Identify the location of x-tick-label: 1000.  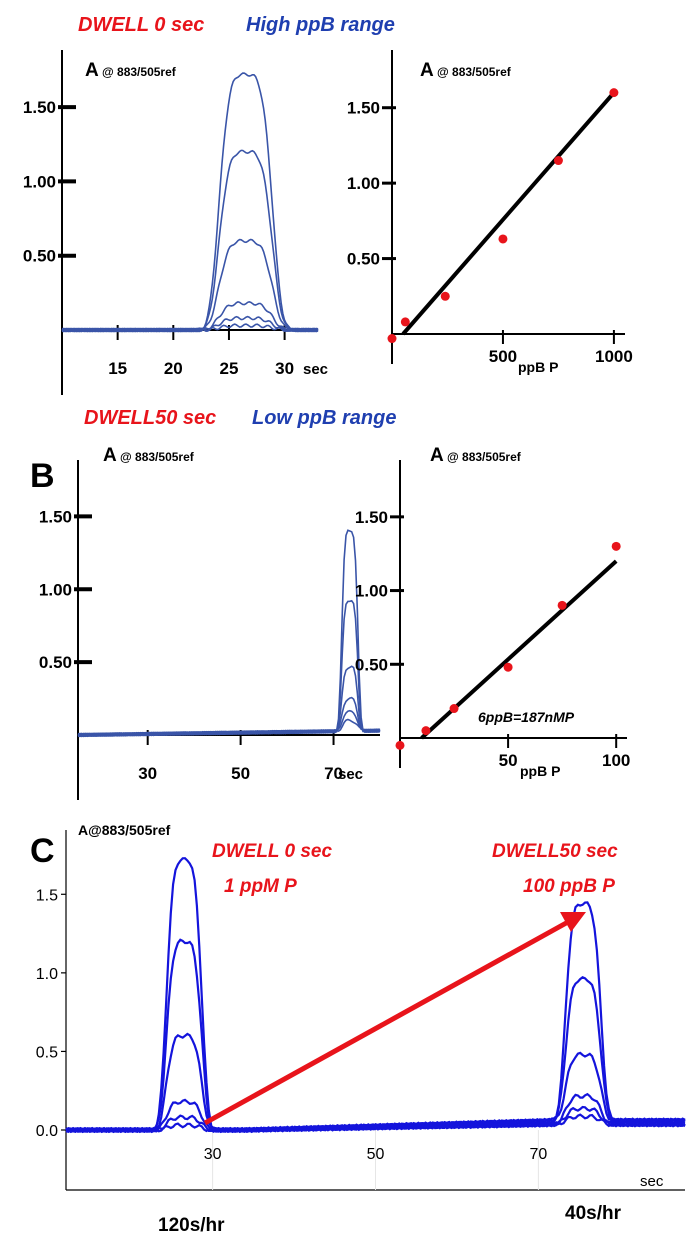
(614, 356).